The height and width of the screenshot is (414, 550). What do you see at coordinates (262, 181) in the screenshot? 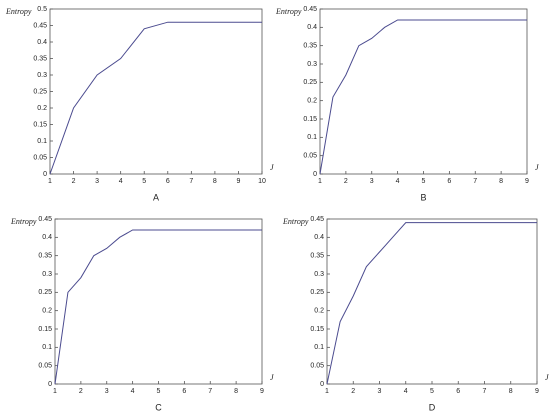
I see `x-tick-label: 10` at bounding box center [262, 181].